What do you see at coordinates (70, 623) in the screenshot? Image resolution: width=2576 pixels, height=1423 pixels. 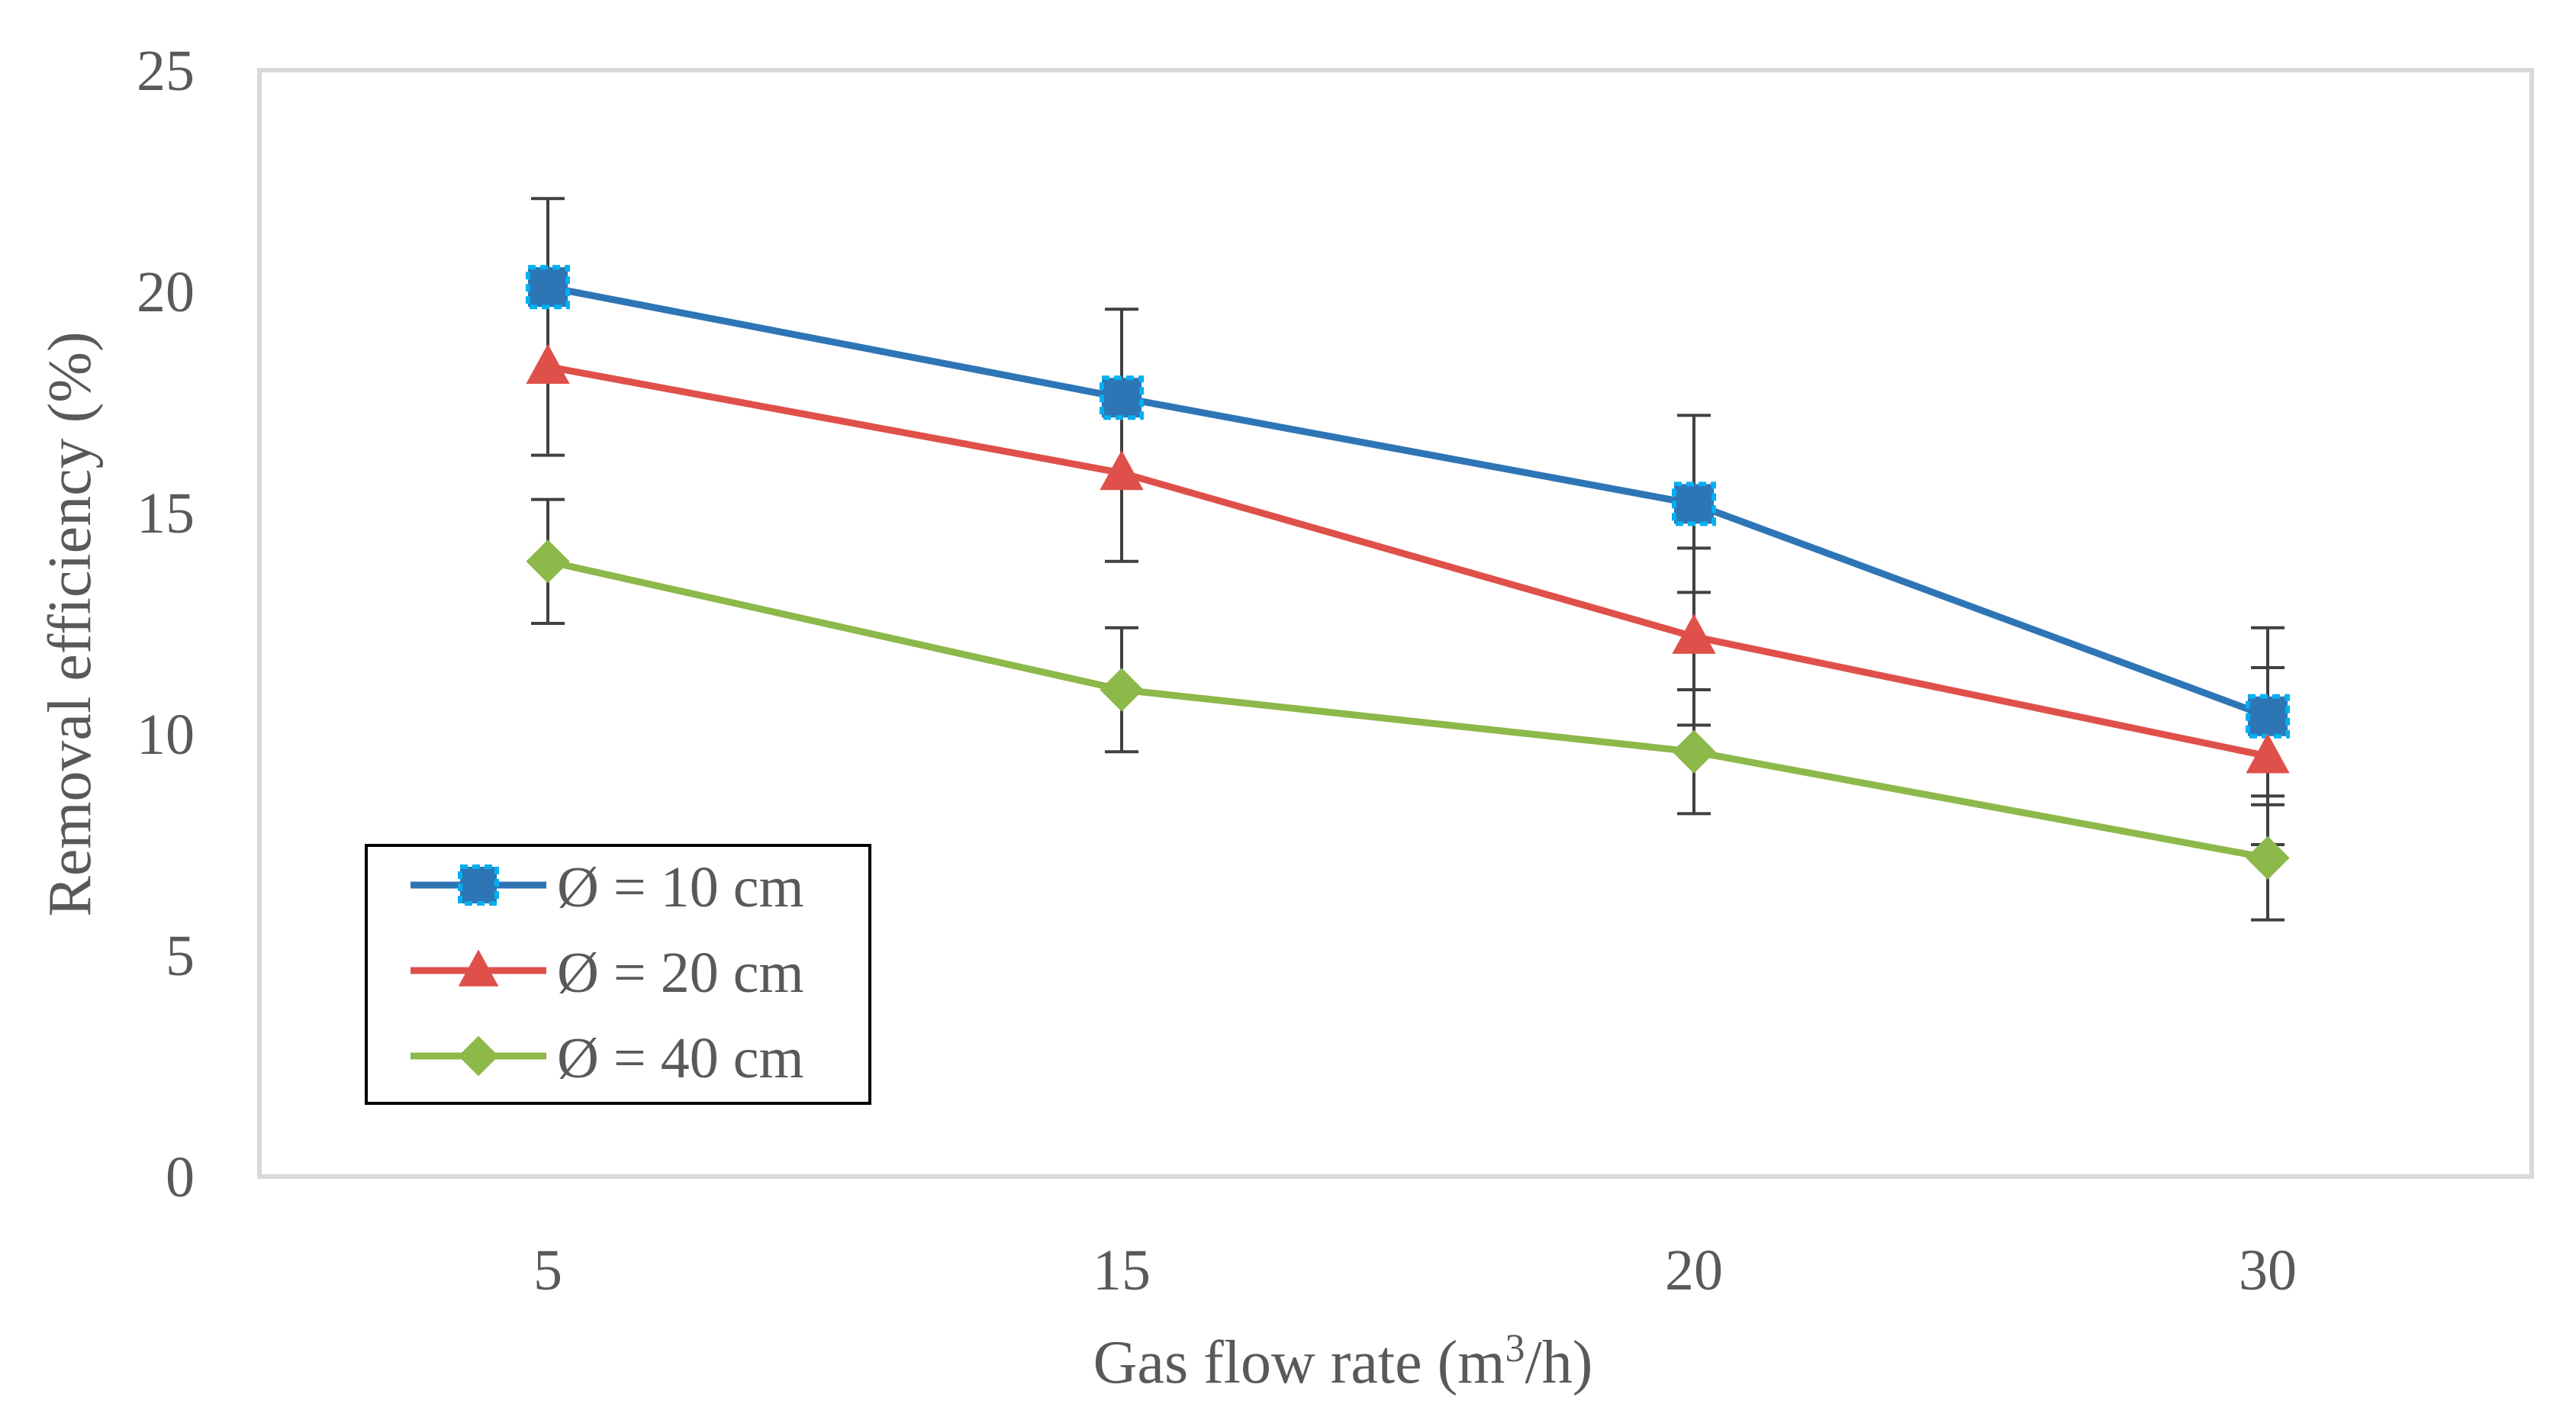 I see `y-axis-title: Removal efficiency (%)` at bounding box center [70, 623].